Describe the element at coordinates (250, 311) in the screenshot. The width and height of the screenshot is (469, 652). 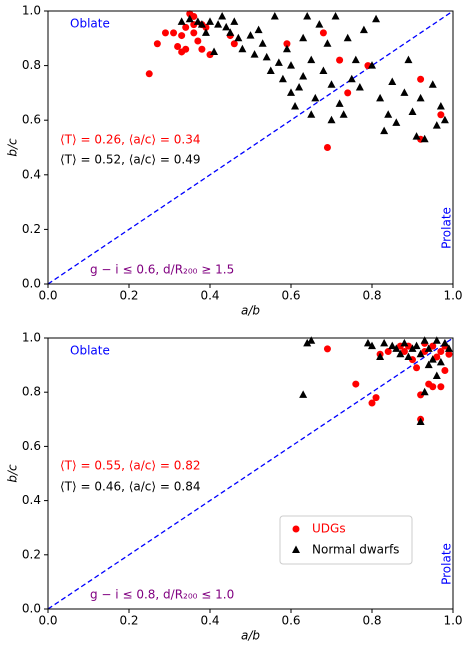
I see `x-axis-label: a/b` at that location.